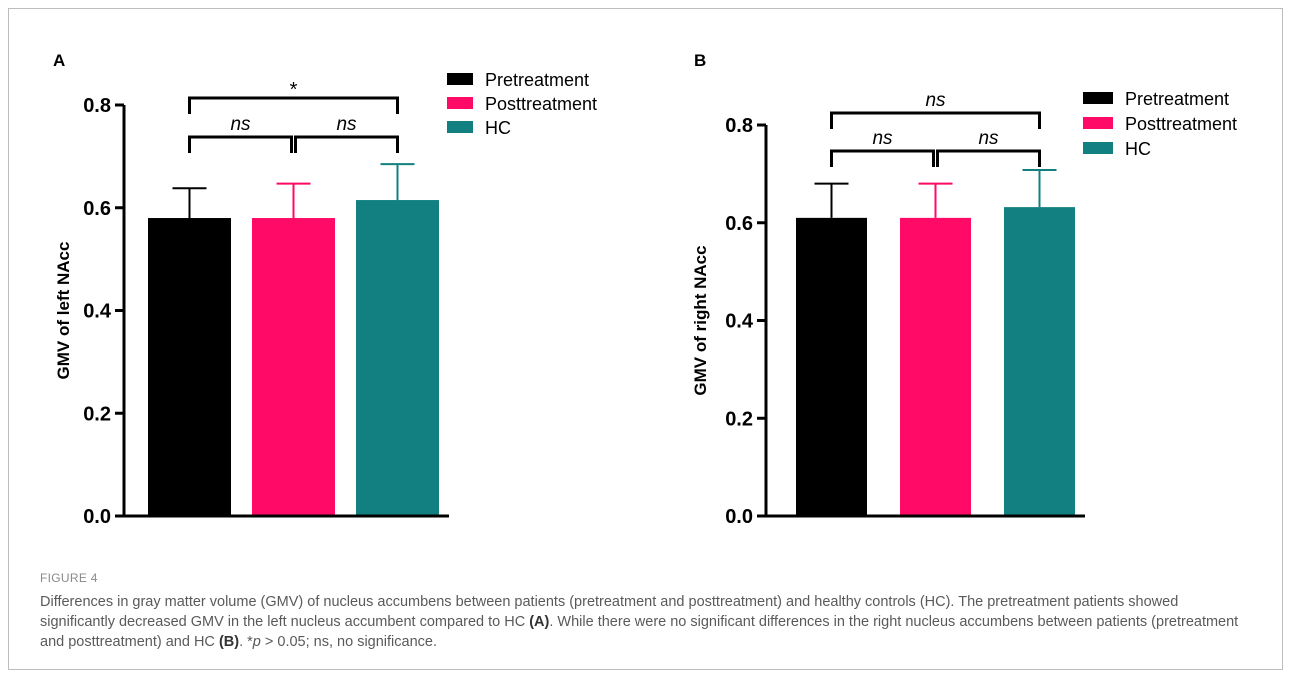 The image size is (1293, 680). I want to click on caption-ref-b: (B), so click(229, 642).